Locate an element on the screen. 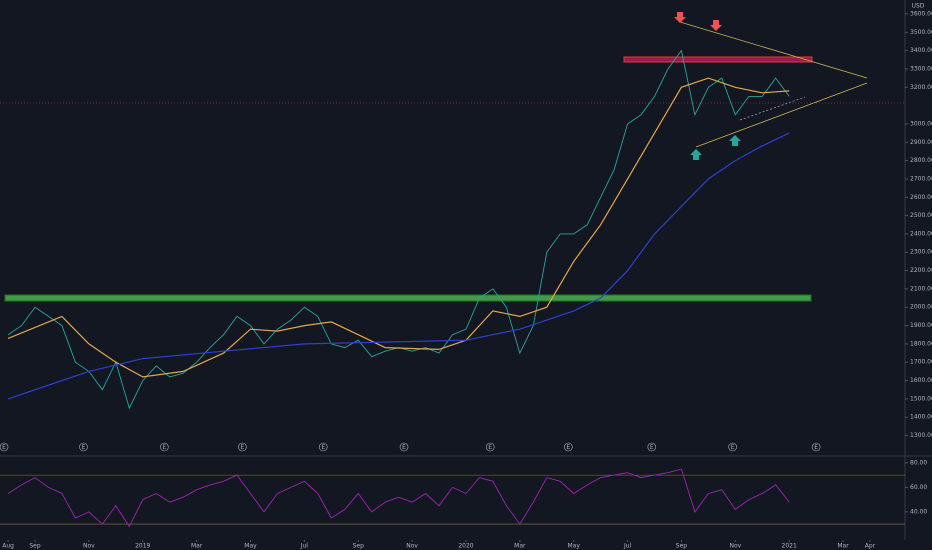 This screenshot has width=932, height=550. support-zone is located at coordinates (408, 298).